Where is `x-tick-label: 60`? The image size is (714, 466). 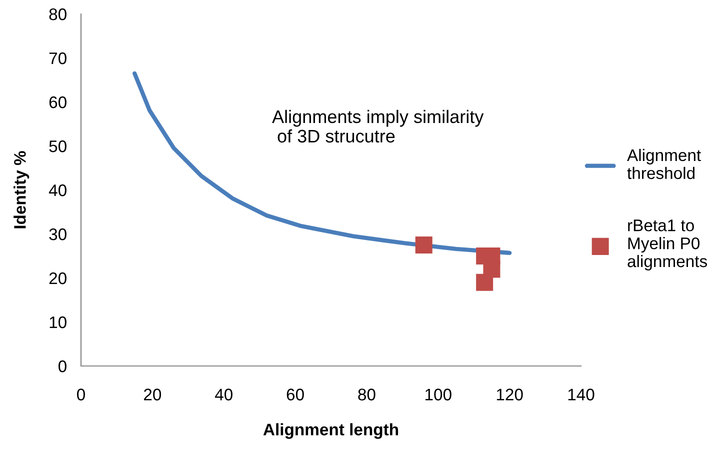
x-tick-label: 60 is located at coordinates (295, 394).